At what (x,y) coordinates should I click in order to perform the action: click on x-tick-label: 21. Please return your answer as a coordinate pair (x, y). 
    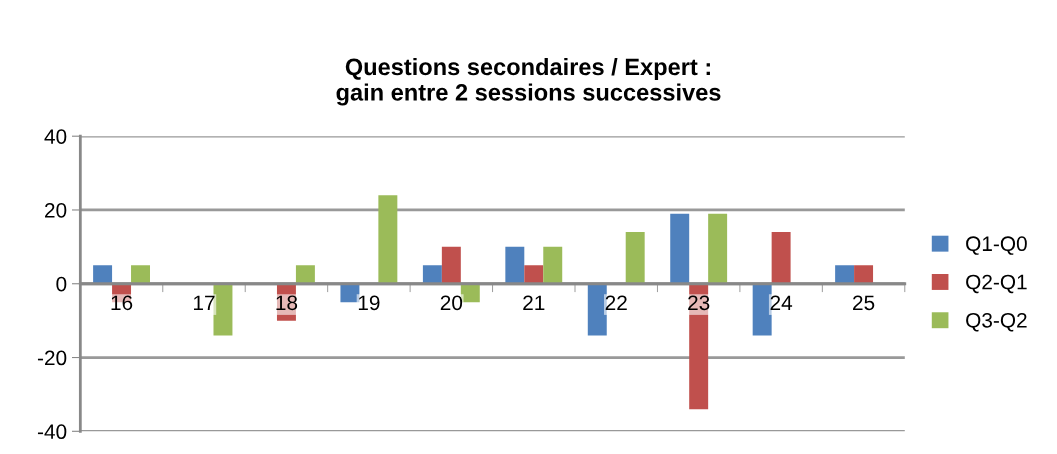
    Looking at the image, I should click on (534, 302).